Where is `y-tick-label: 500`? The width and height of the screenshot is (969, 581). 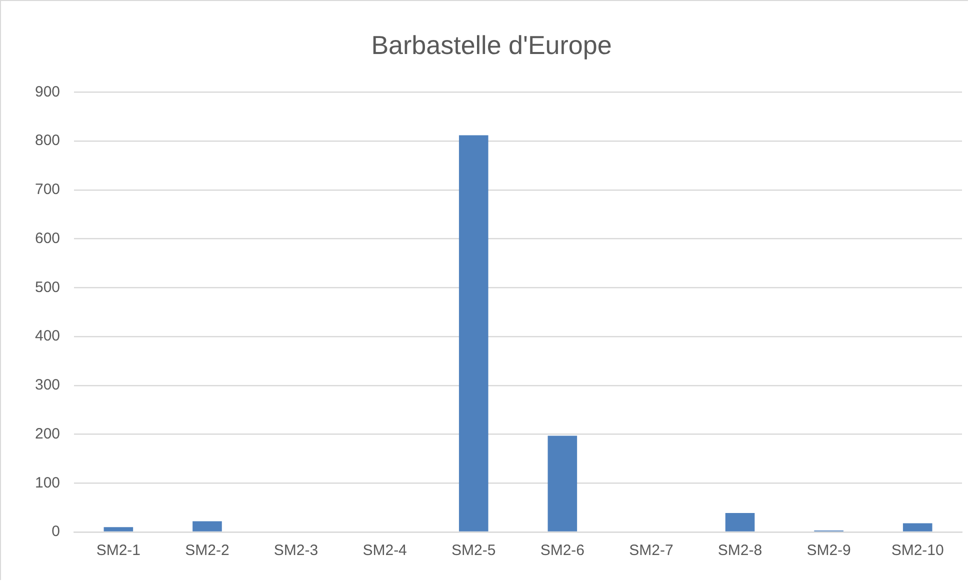 y-tick-label: 500 is located at coordinates (47, 287).